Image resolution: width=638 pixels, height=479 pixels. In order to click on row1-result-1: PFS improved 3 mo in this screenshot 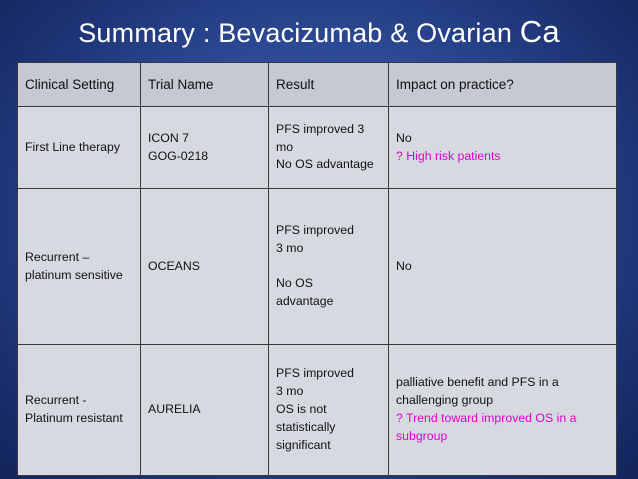, I will do `click(320, 137)`.